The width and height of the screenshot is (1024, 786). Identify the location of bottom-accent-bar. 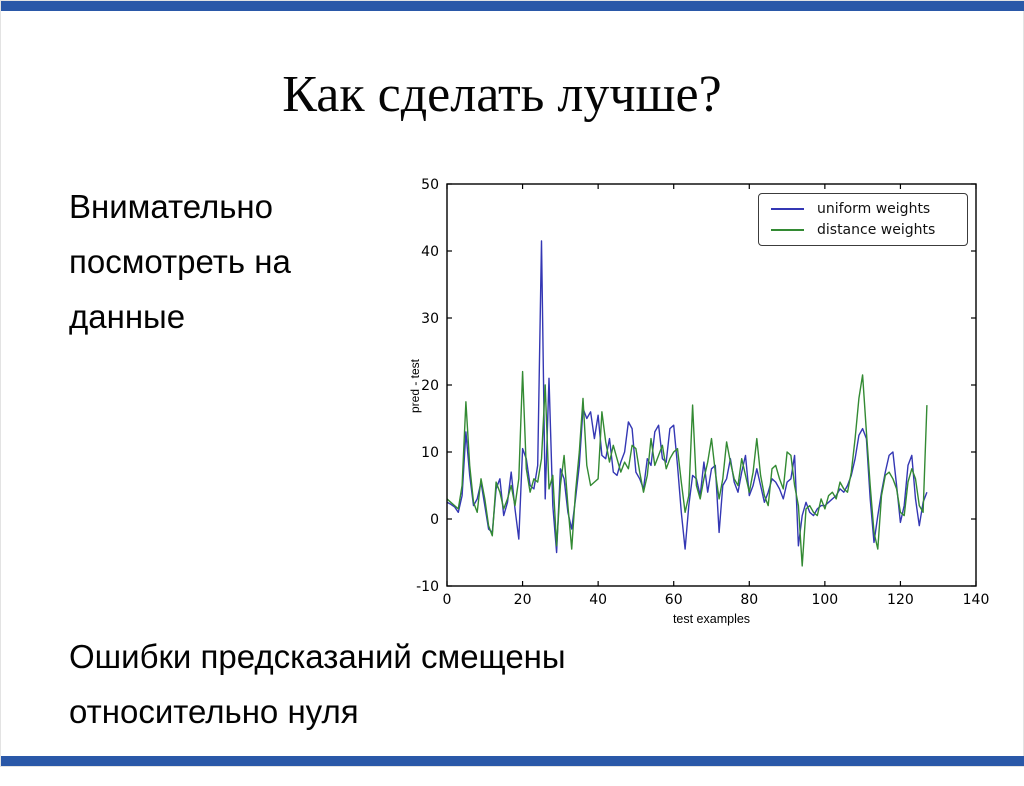
(512, 761).